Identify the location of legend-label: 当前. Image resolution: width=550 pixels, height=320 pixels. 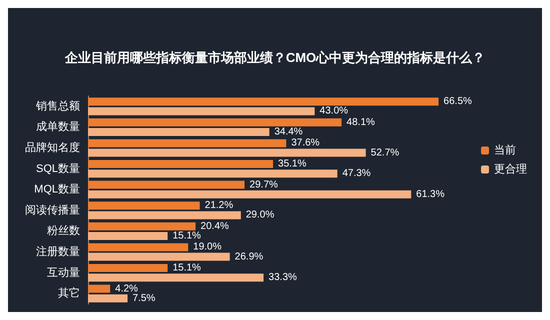
(505, 150).